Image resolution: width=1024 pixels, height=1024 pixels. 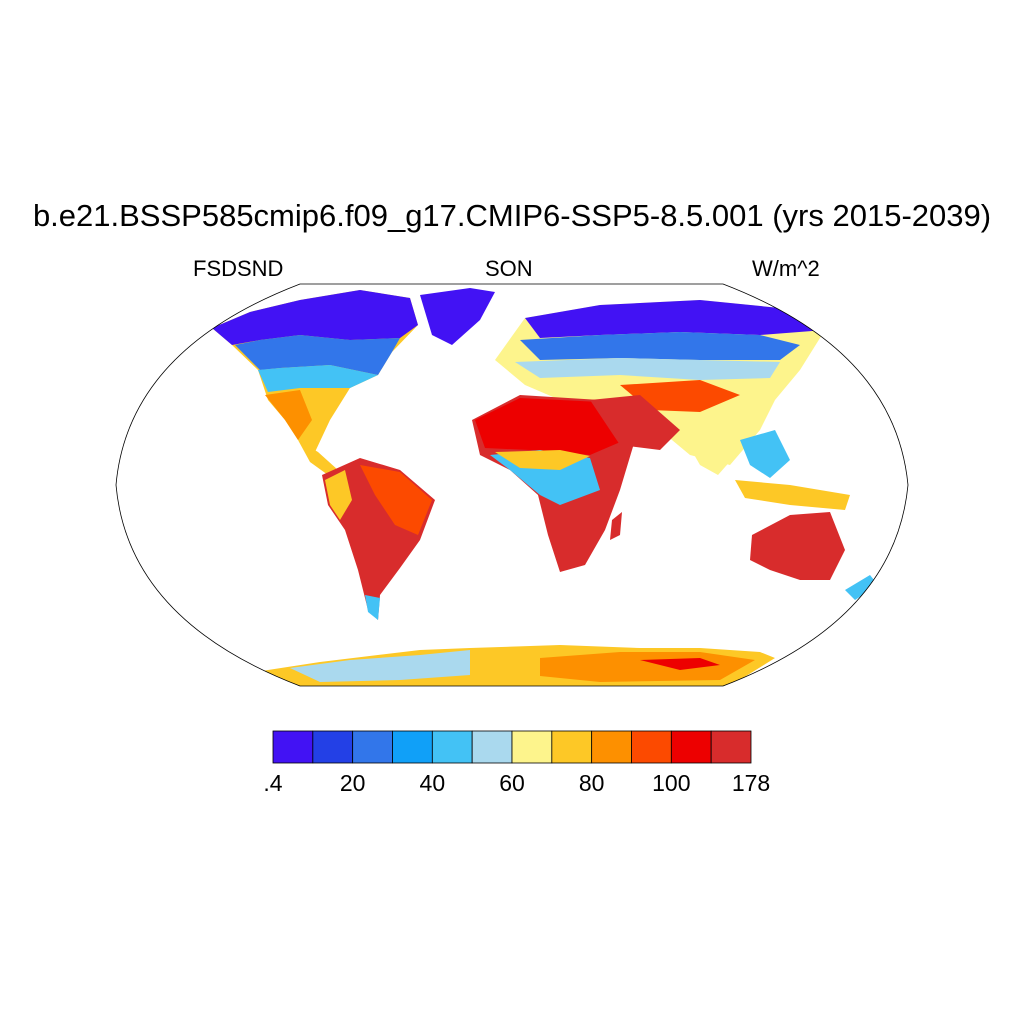 What do you see at coordinates (797, 546) in the screenshot?
I see `australia-landmass` at bounding box center [797, 546].